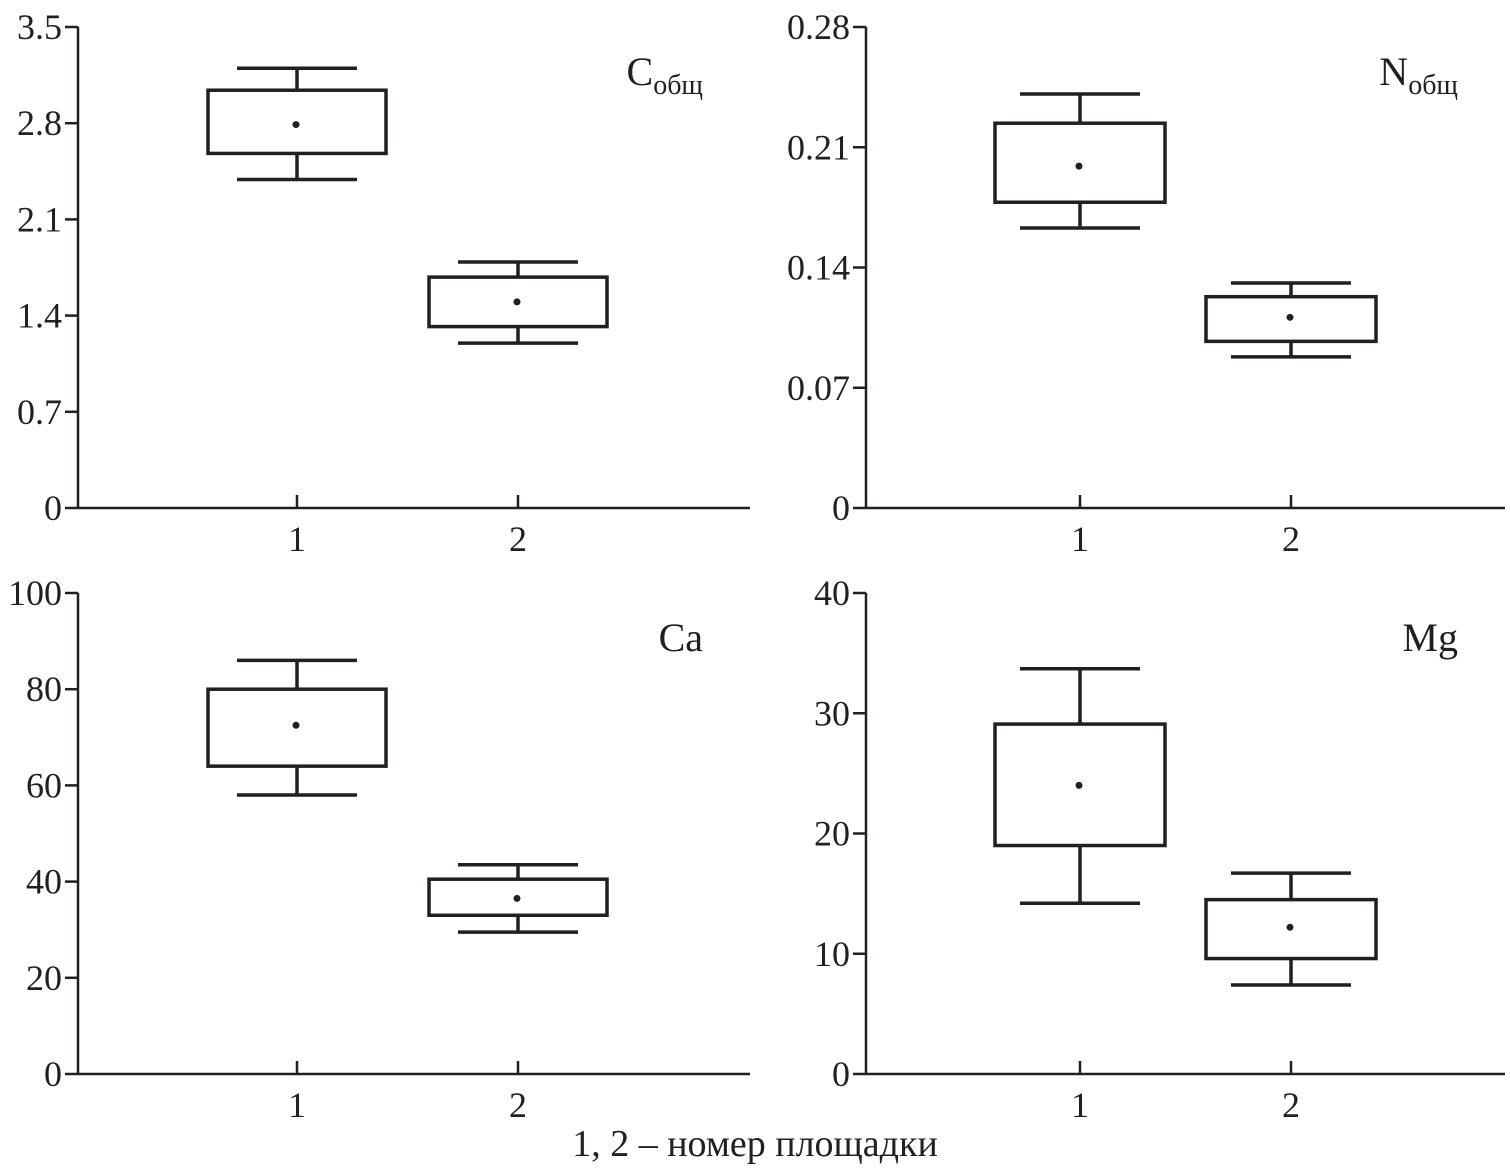  I want to click on y-tick-label: 10, so click(832, 954).